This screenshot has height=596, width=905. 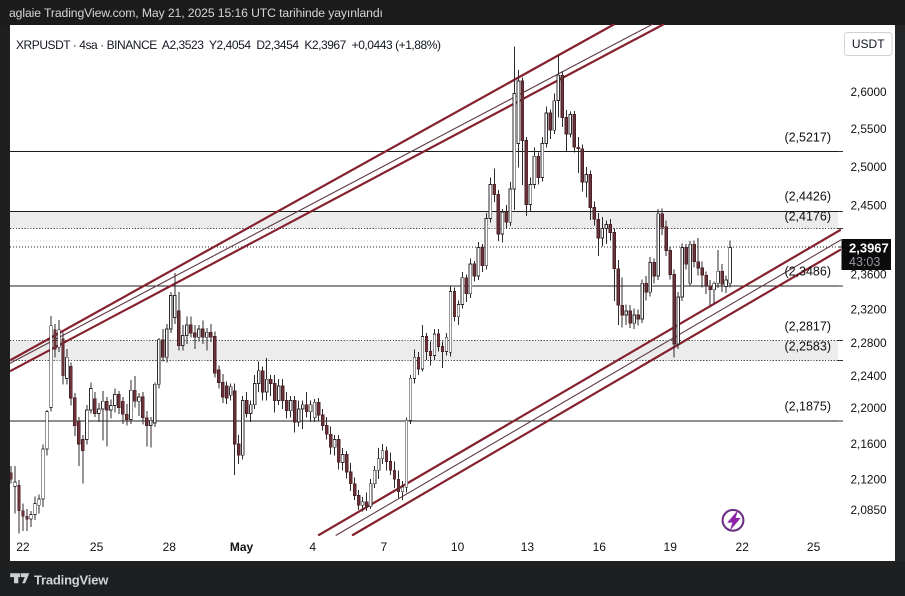 I want to click on svg-text: 2,2000, so click(x=869, y=408).